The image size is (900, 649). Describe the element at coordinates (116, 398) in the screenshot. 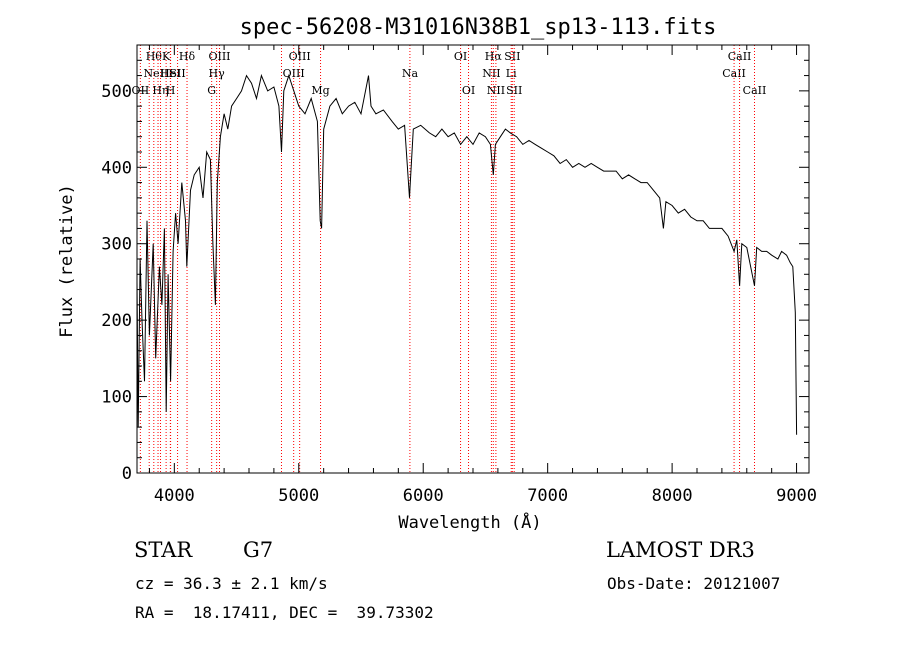

I see `y-tick-label: 100` at that location.